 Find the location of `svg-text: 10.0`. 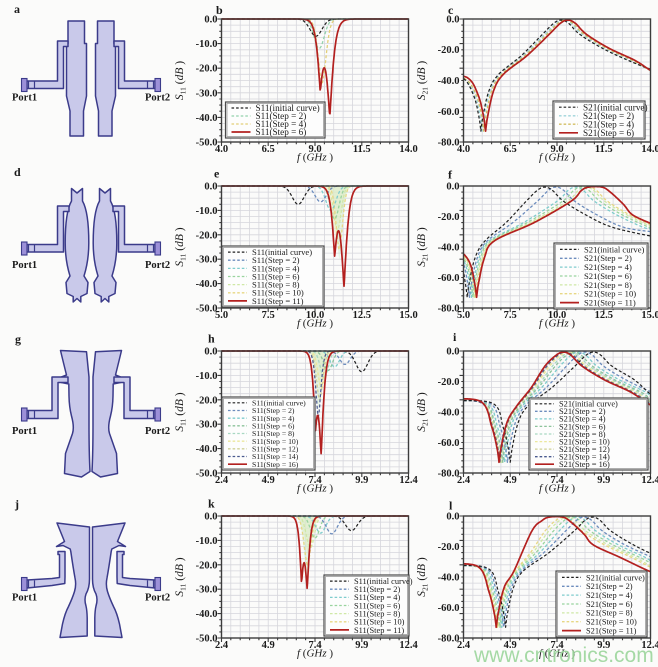

svg-text: 10.0 is located at coordinates (557, 315).